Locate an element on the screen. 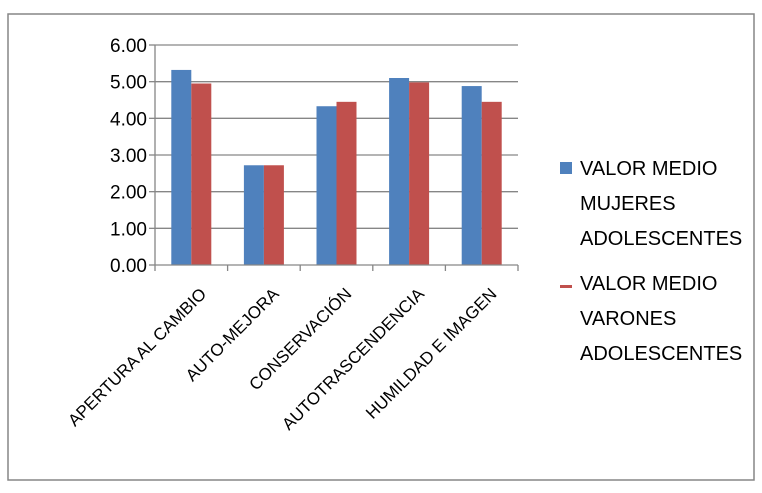 This screenshot has width=762, height=493. y-tick-label: 2.00 is located at coordinates (128, 193).